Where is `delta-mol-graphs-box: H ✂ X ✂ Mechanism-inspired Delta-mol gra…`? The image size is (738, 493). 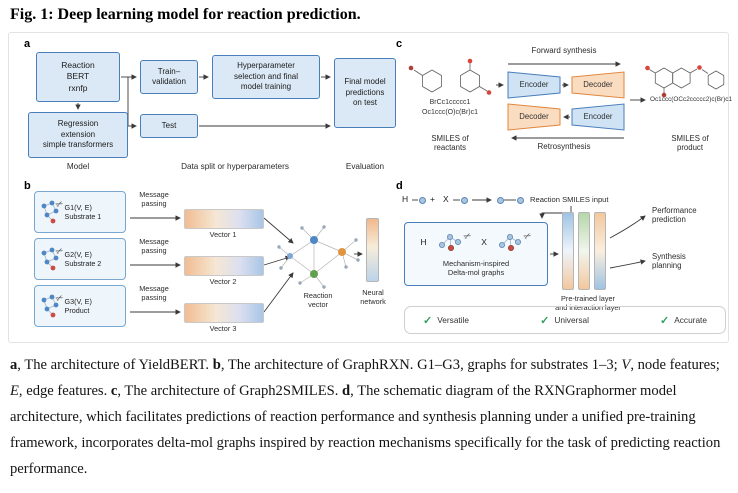 delta-mol-graphs-box: H ✂ X ✂ Mechanism-inspired Delta-mol gra… is located at coordinates (476, 254).